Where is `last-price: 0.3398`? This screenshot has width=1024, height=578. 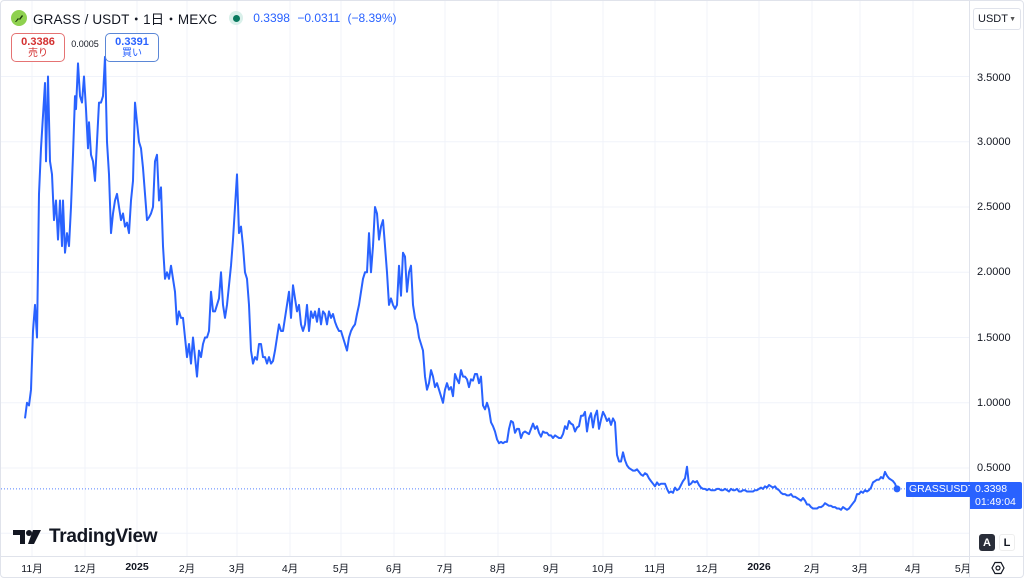 last-price: 0.3398 is located at coordinates (271, 18).